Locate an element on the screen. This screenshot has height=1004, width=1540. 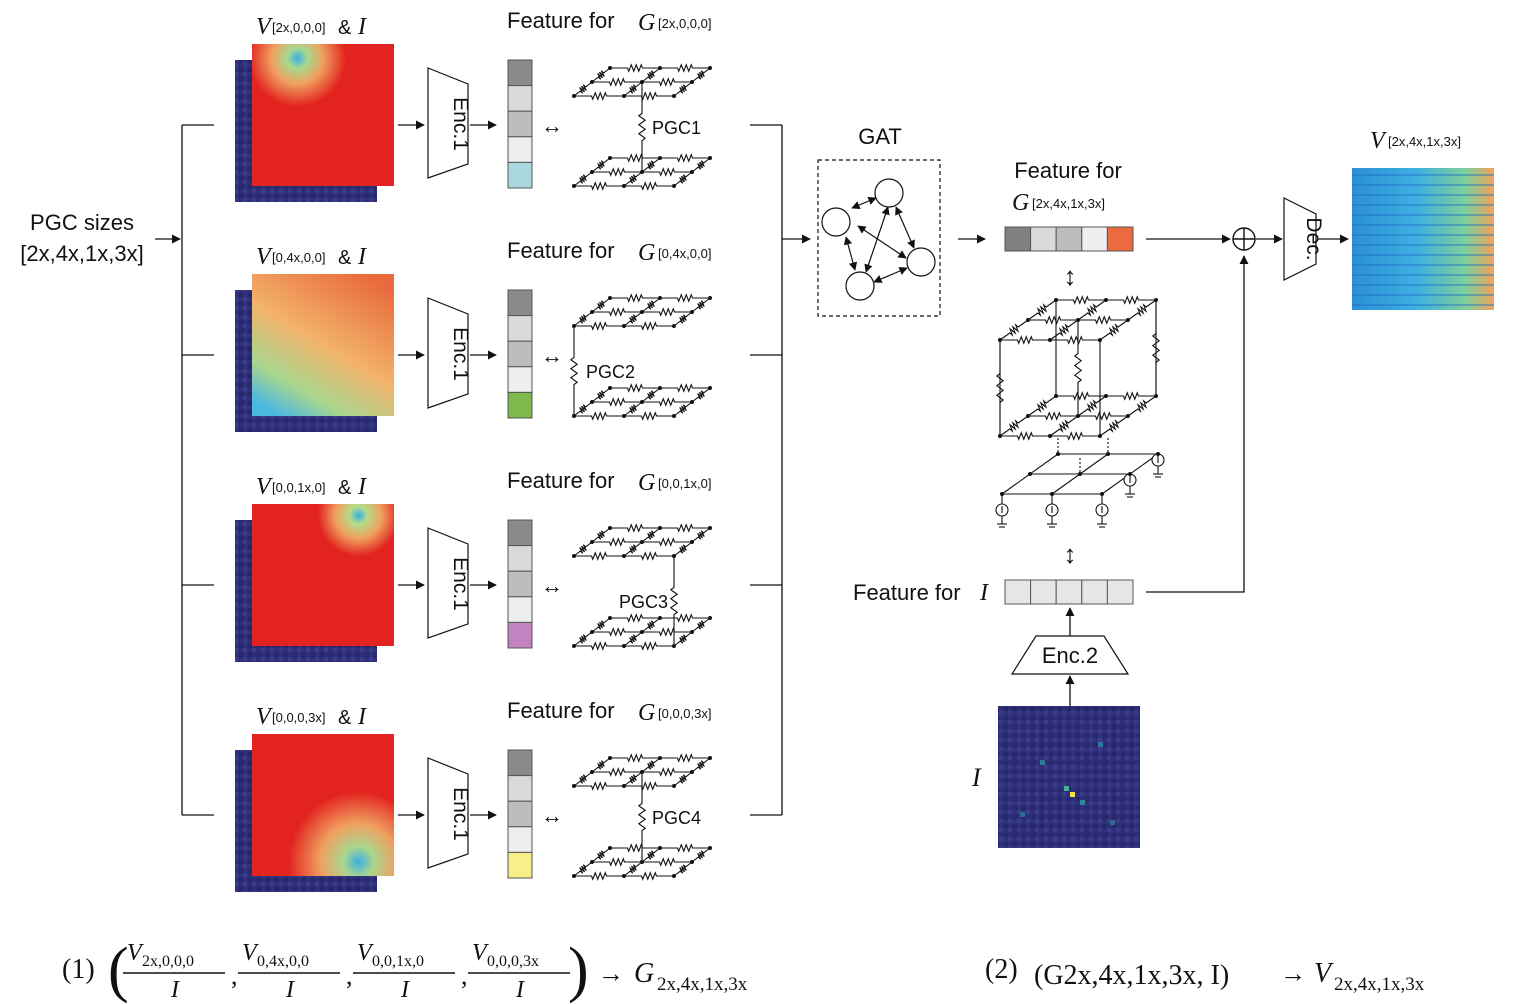
branch-1-power-grid is located at coordinates (642, 127).